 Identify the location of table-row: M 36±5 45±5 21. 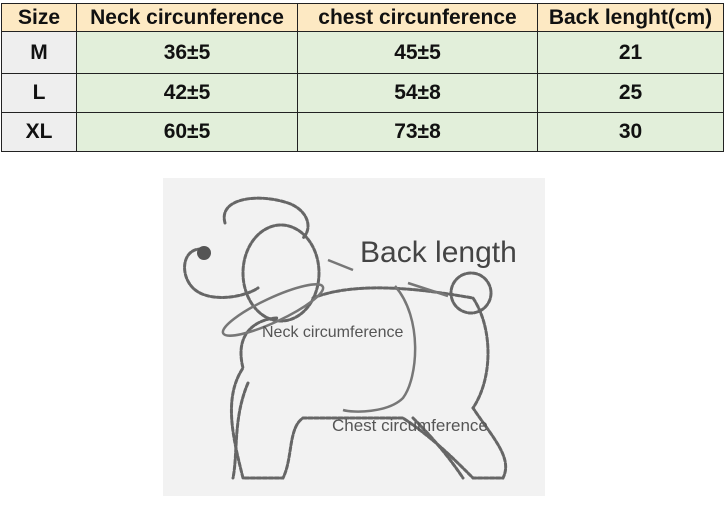
(362, 52).